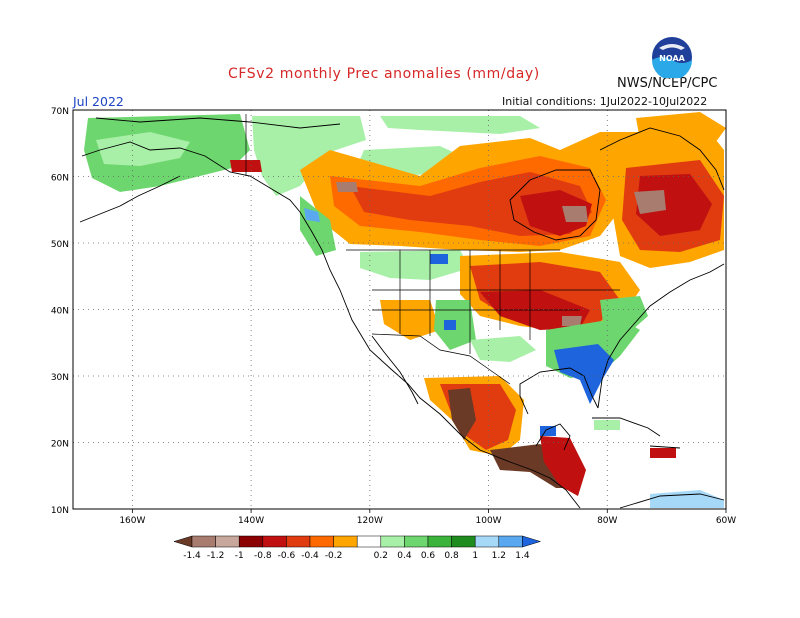 This screenshot has height=618, width=800. I want to click on lon-label: 80W, so click(607, 521).